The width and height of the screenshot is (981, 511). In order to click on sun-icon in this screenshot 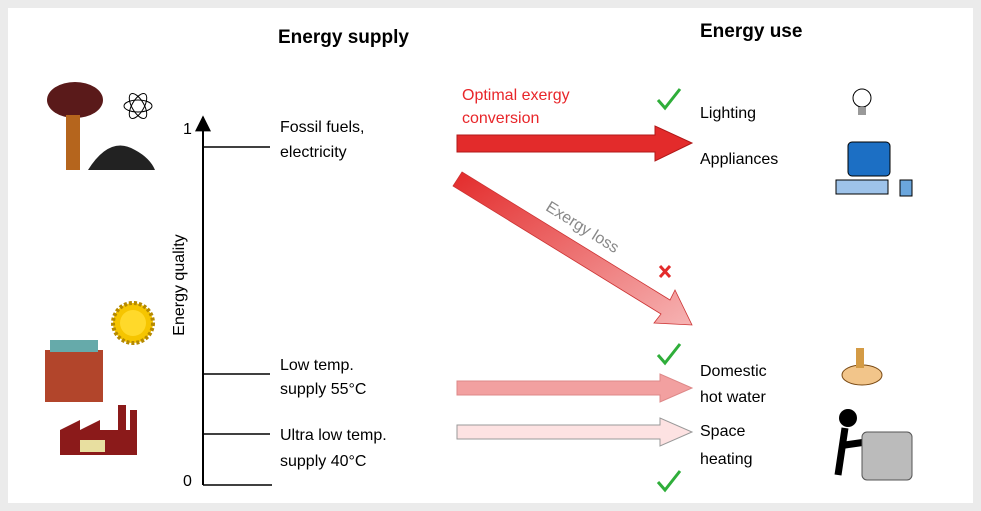, I will do `click(133, 323)`.